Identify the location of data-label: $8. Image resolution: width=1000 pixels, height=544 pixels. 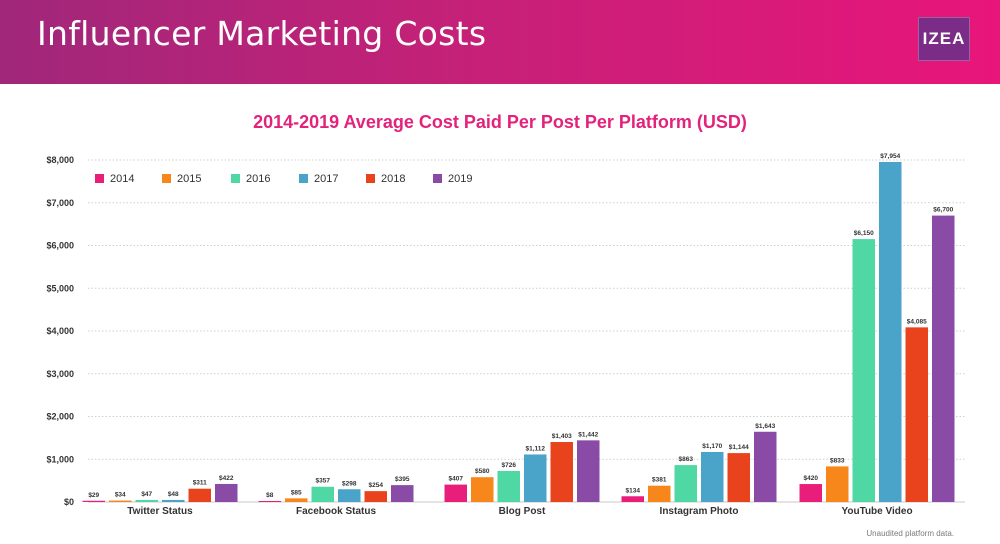
(270, 495).